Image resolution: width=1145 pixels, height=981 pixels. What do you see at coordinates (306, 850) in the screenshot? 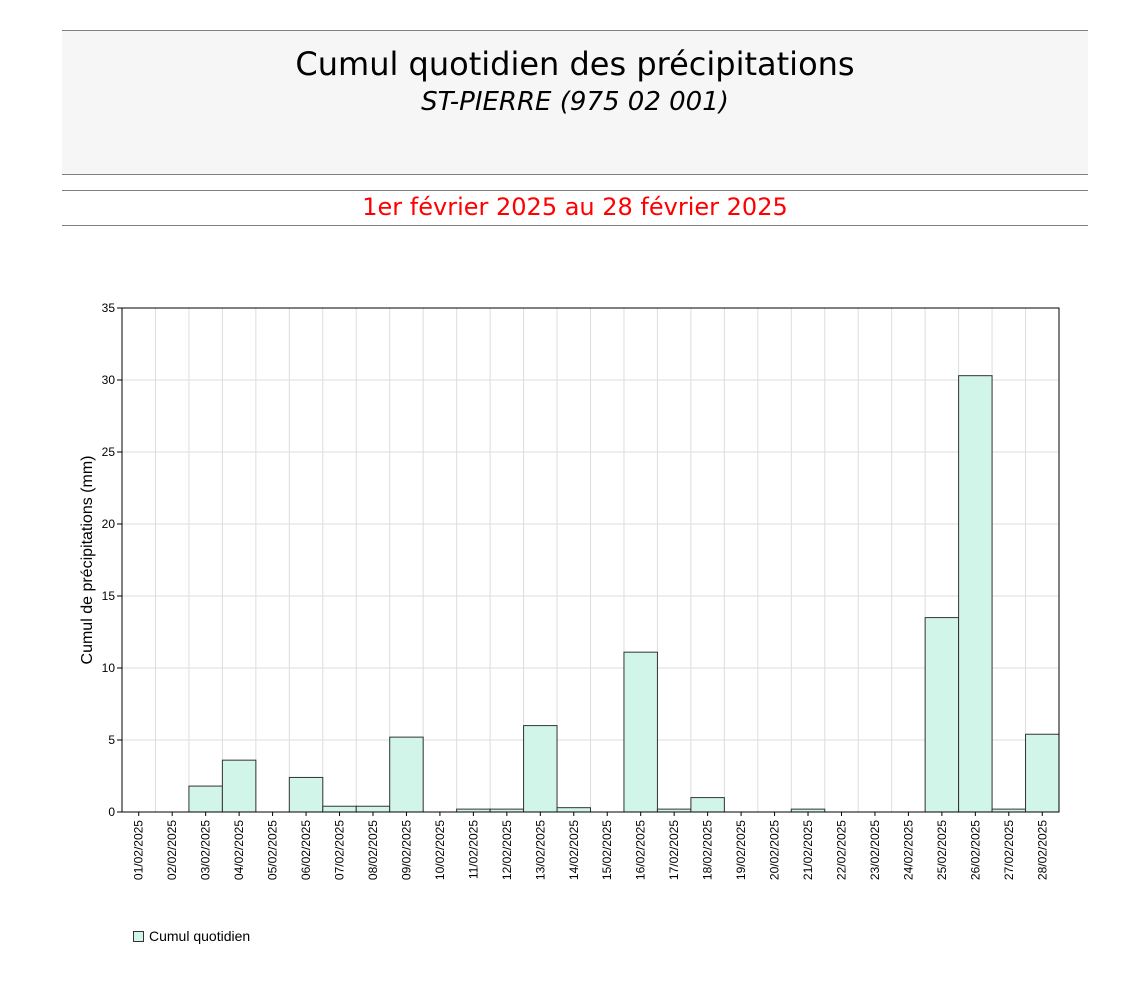
I see `x-tick-label: 06/02/2025` at bounding box center [306, 850].